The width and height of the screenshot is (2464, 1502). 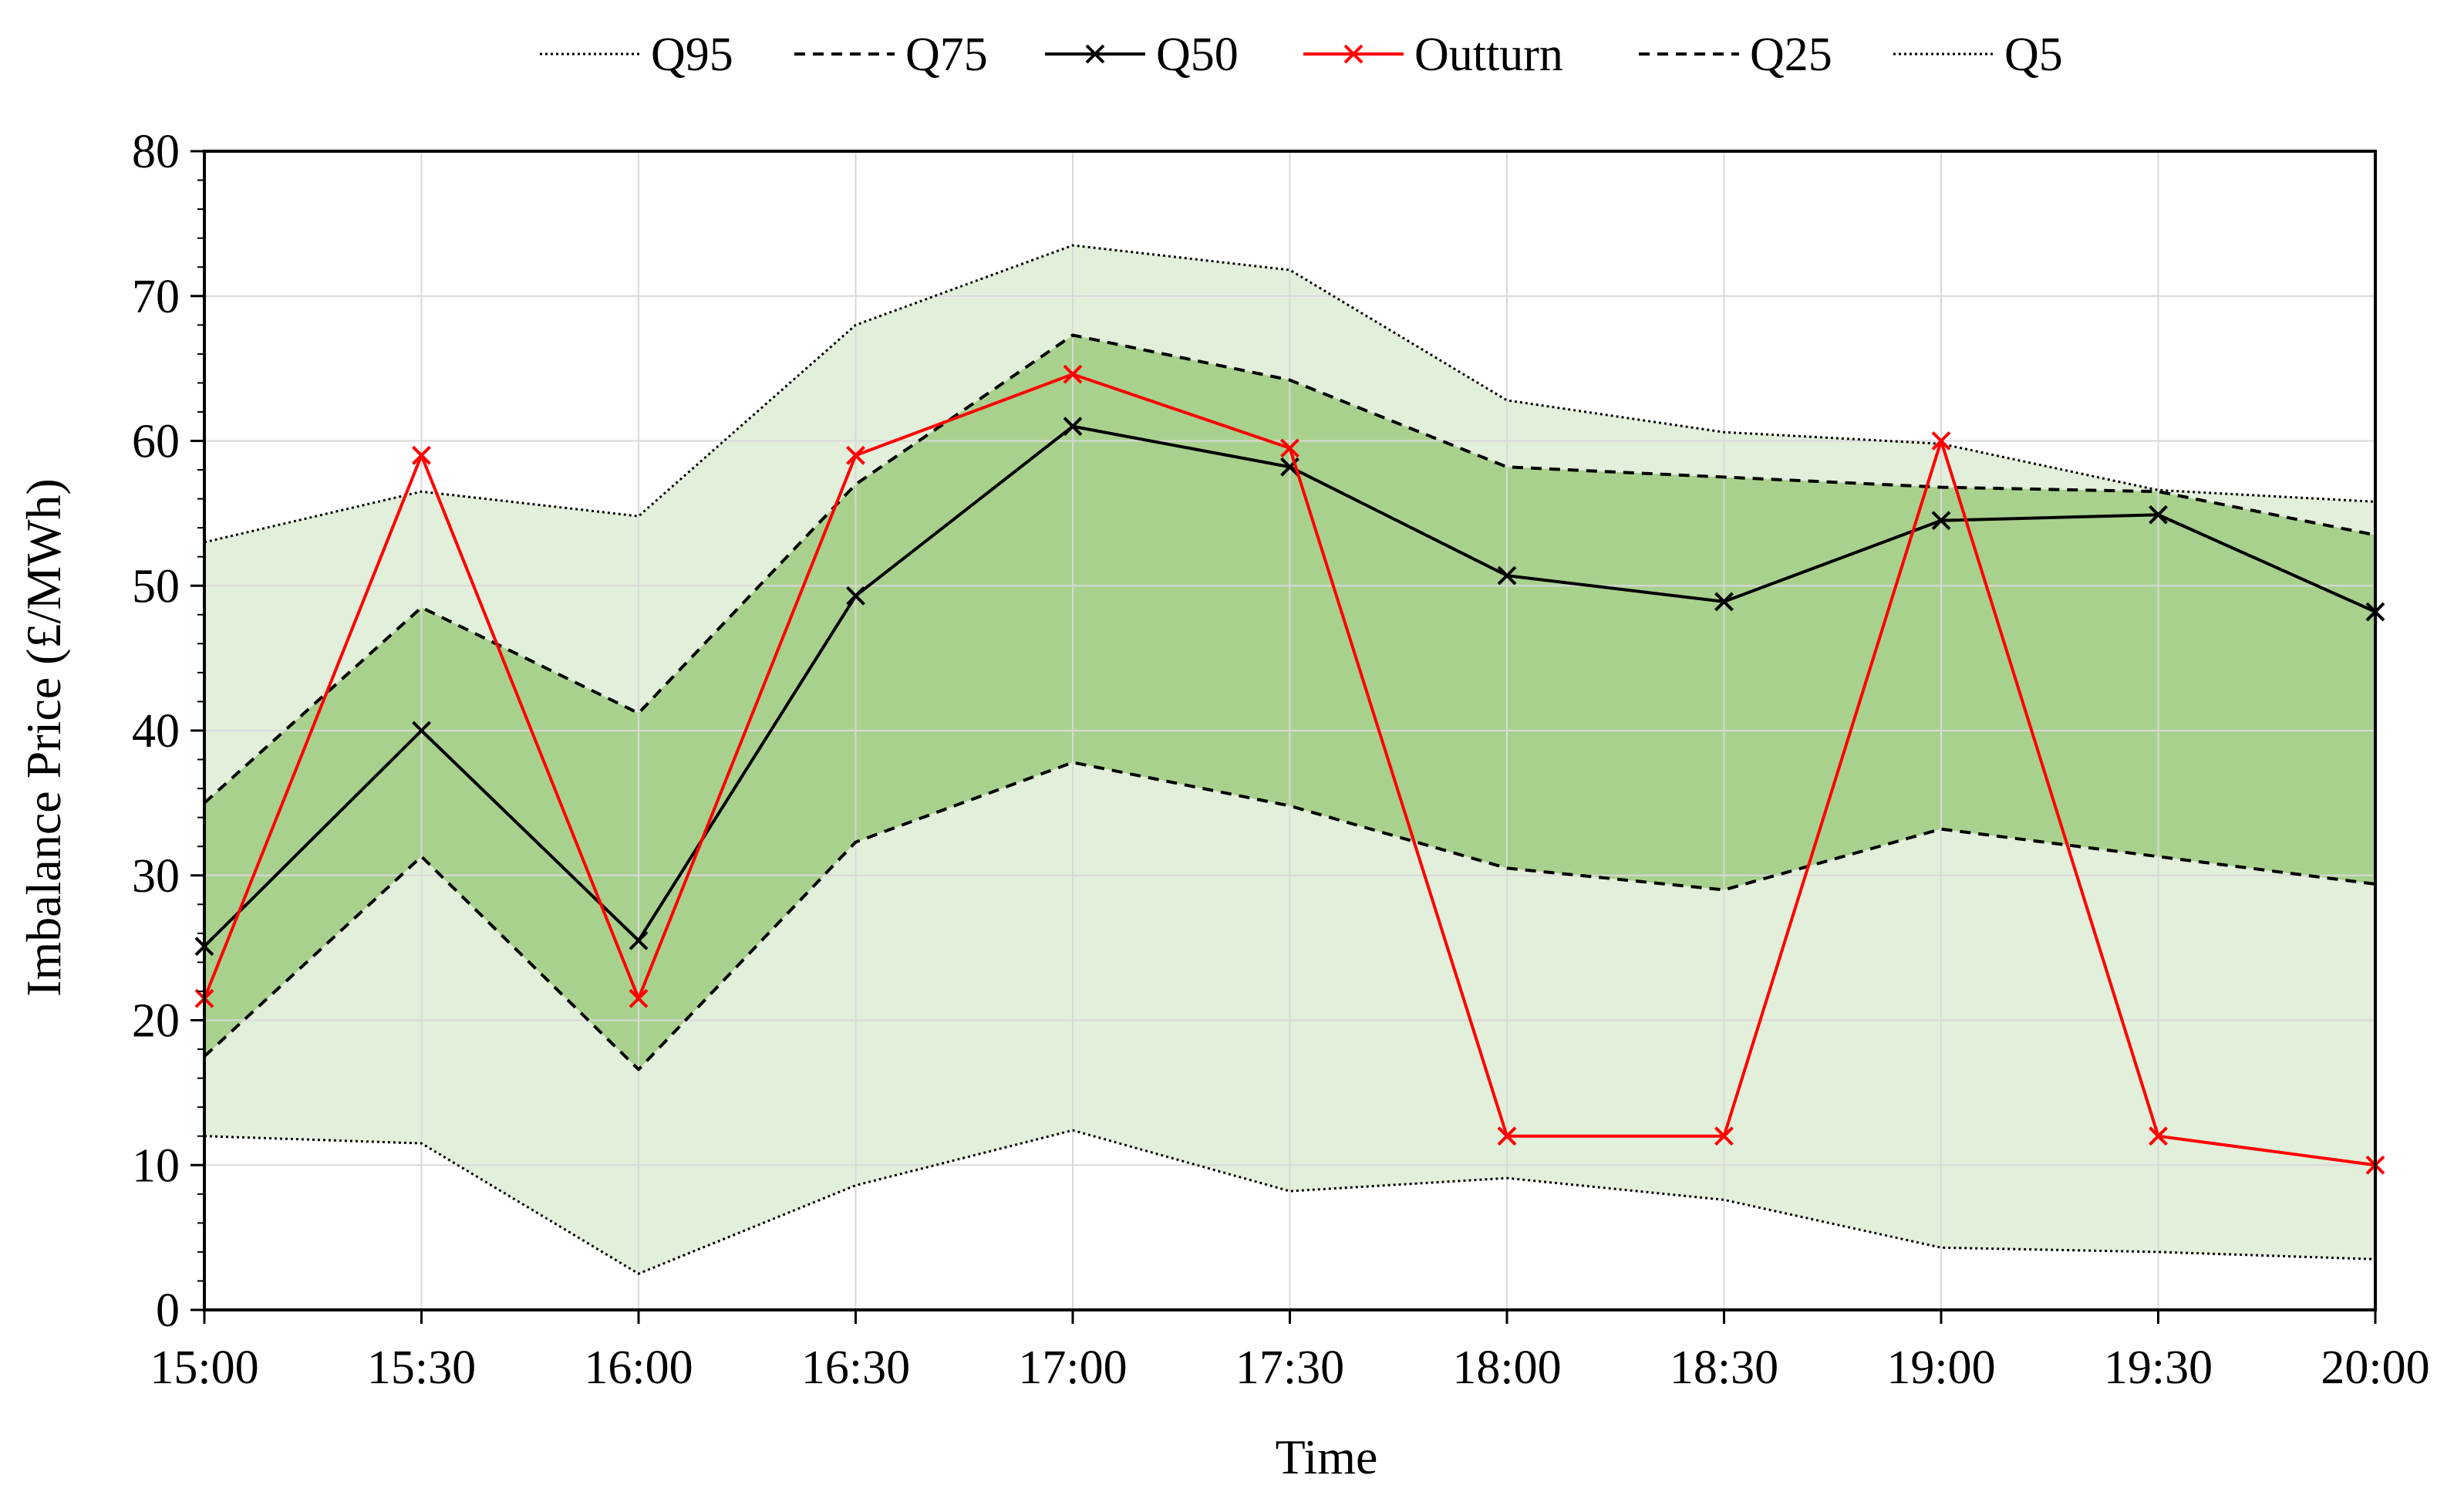 I want to click on legend: Q95 Q75 Q50 Outturn Q25 Q5, so click(x=1301, y=55).